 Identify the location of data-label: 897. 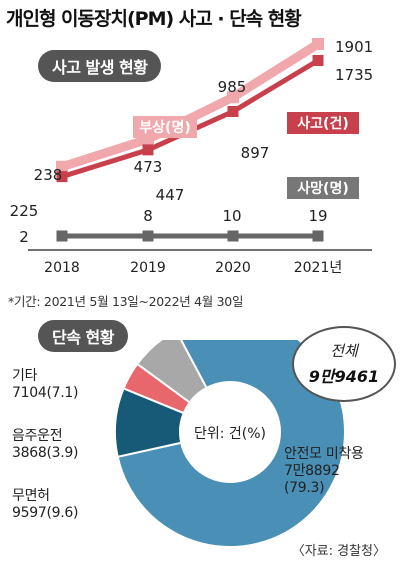
(255, 153).